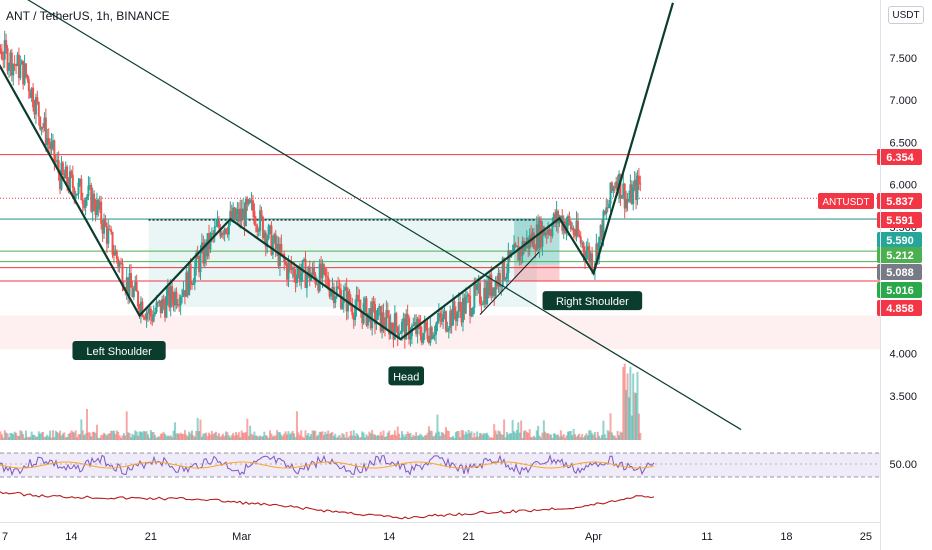 Image resolution: width=932 pixels, height=550 pixels. What do you see at coordinates (906, 15) in the screenshot?
I see `currency-selector: USDT` at bounding box center [906, 15].